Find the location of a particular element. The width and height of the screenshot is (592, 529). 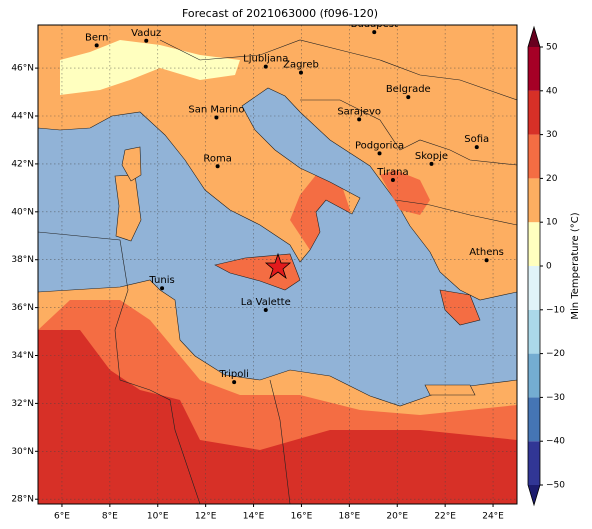

colorbar-tick-label: 40 is located at coordinates (552, 91).